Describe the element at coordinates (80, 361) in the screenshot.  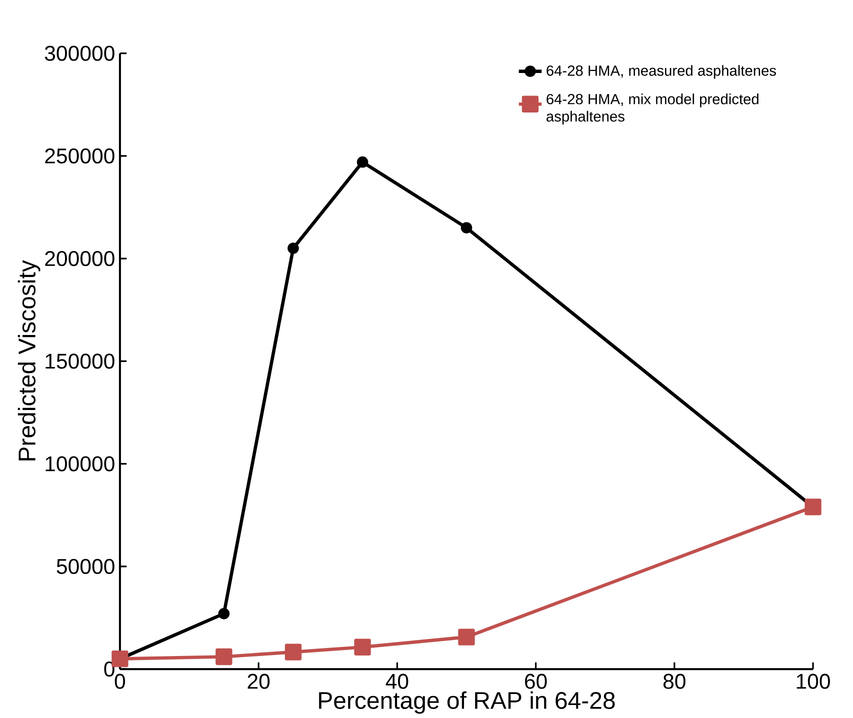
I see `y-tick-label: 150000` at that location.